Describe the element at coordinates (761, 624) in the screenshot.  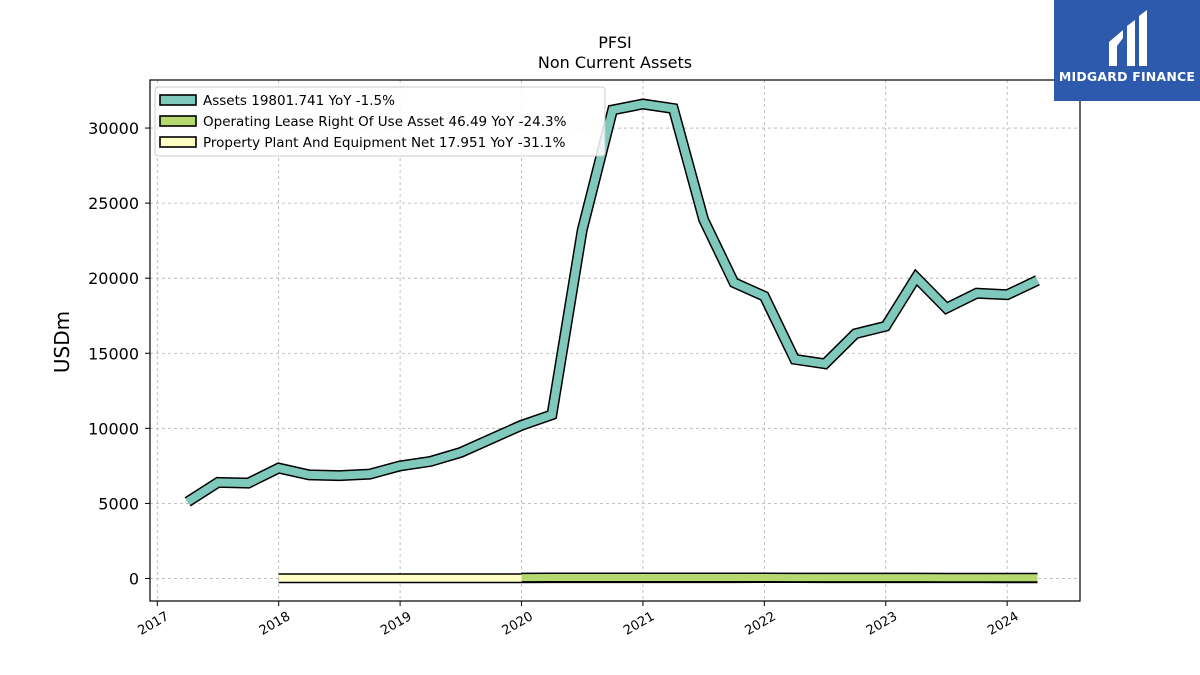
I see `x-tick-label: 2022` at that location.